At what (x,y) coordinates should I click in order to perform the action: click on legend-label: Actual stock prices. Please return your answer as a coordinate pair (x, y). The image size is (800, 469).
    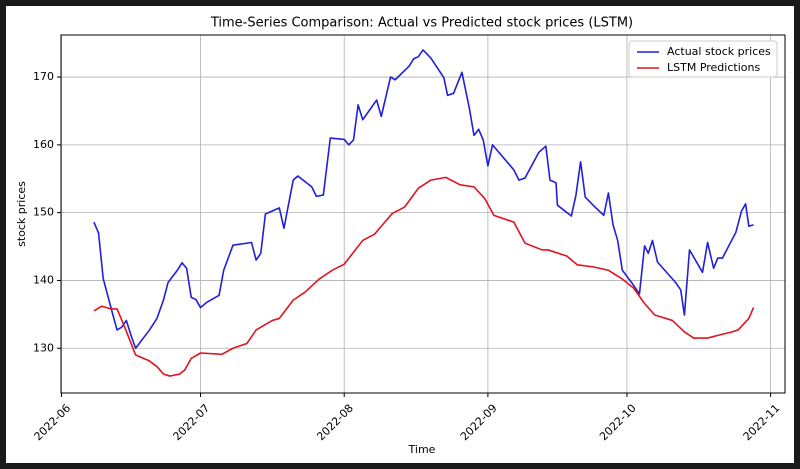
    Looking at the image, I should click on (719, 51).